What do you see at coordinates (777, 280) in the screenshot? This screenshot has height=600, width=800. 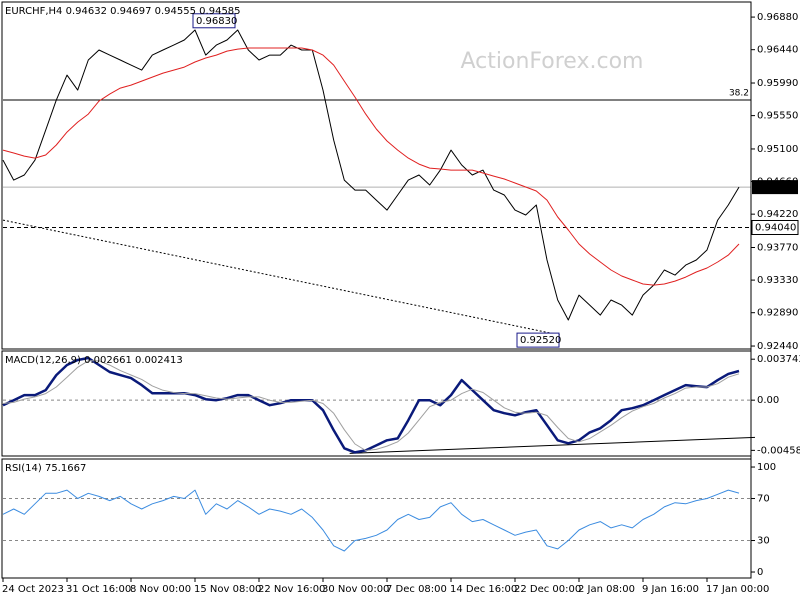 I see `y-tick-label: 0.93330` at bounding box center [777, 280].